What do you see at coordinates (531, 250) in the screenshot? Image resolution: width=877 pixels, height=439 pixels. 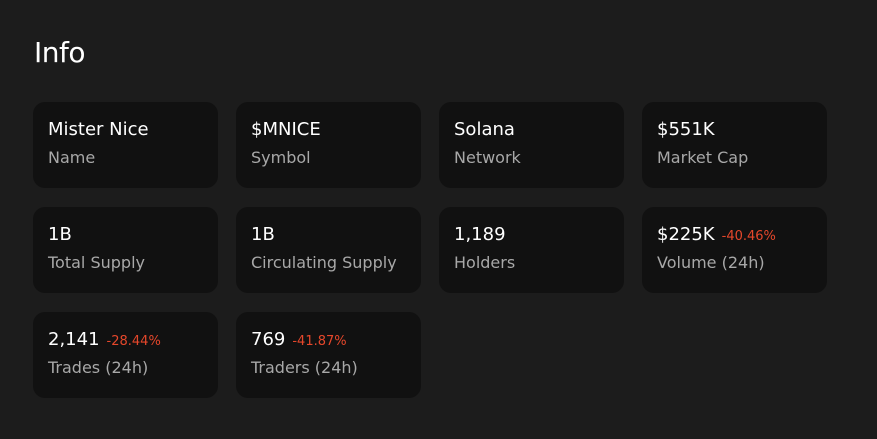 I see `info-card-holders: 1,189 Holders` at bounding box center [531, 250].